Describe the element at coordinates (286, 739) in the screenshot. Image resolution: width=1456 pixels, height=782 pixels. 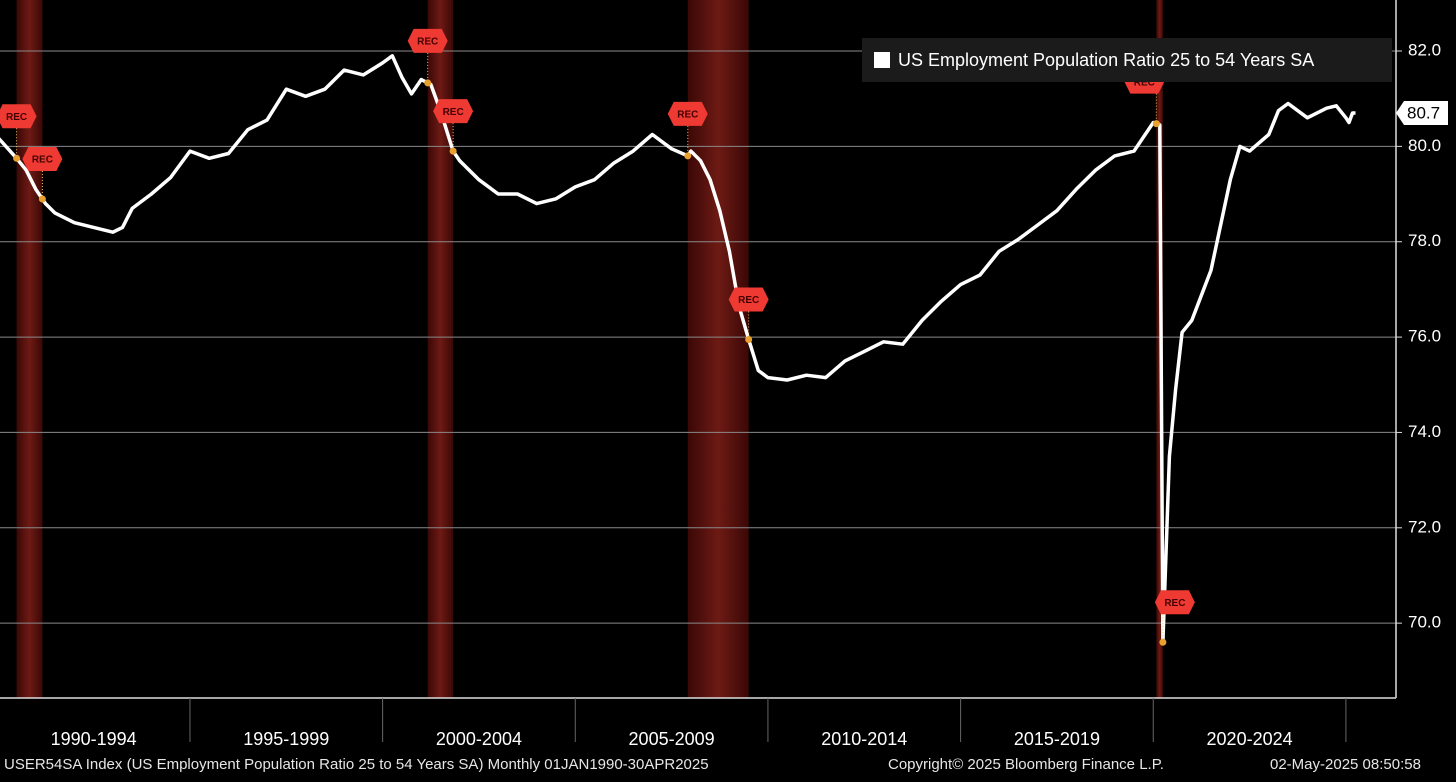
I see `x-tick-label: 1995-1999` at that location.